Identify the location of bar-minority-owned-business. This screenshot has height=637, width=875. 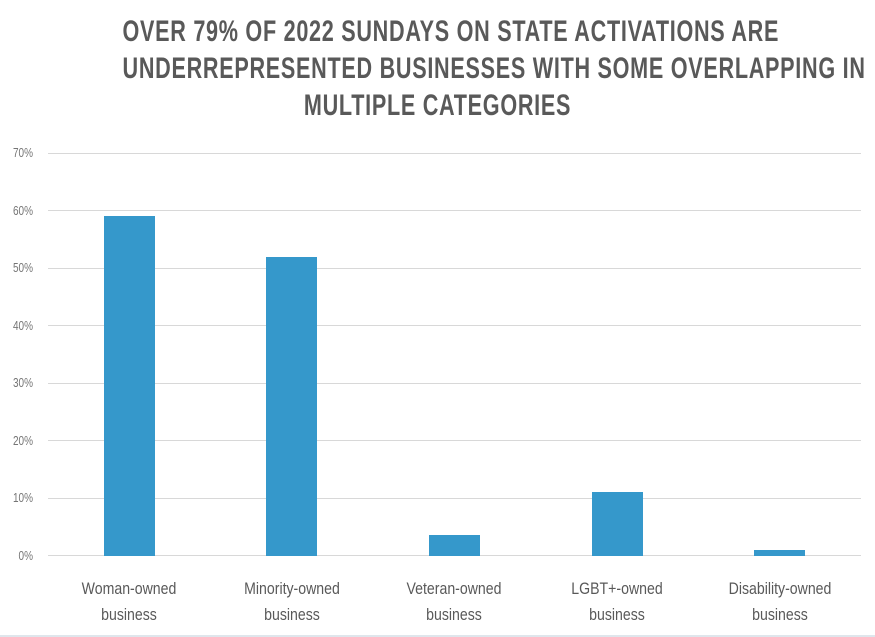
(292, 406).